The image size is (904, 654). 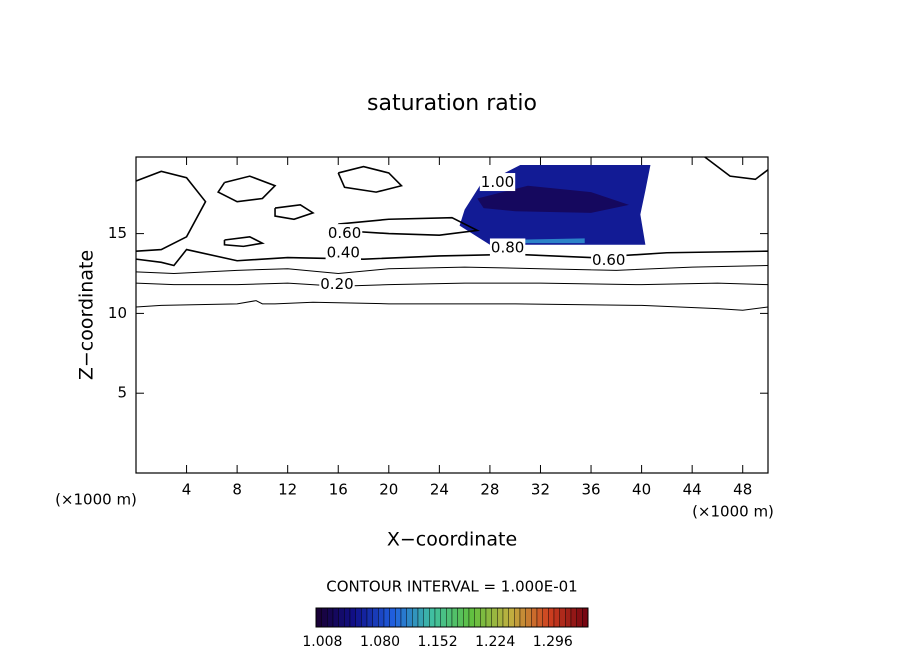 I want to click on colorbar-tick-label: 1.080, so click(x=380, y=642).